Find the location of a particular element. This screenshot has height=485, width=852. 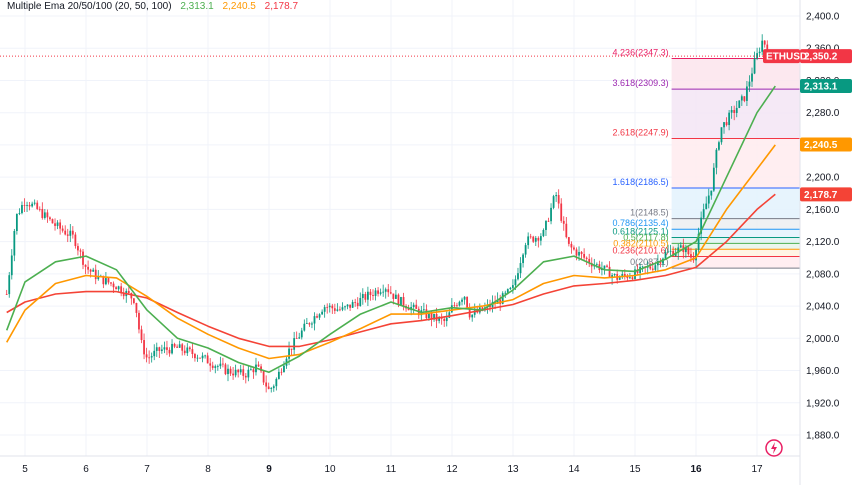

fib-level-label: 1.618(2186.5) is located at coordinates (641, 182).